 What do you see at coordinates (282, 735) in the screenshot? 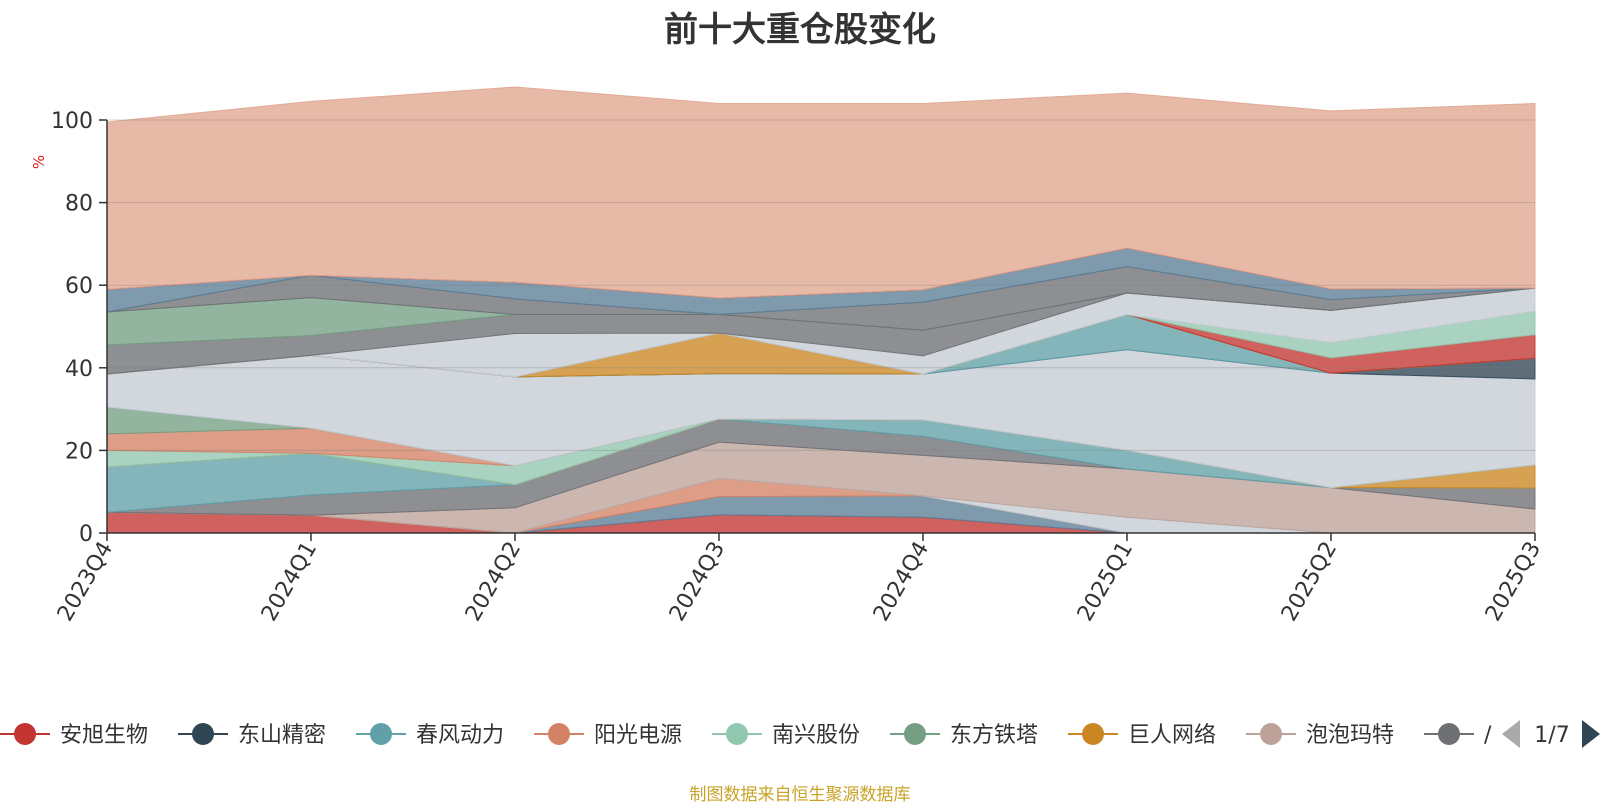
I see `legend-label: 东山精密` at bounding box center [282, 735].